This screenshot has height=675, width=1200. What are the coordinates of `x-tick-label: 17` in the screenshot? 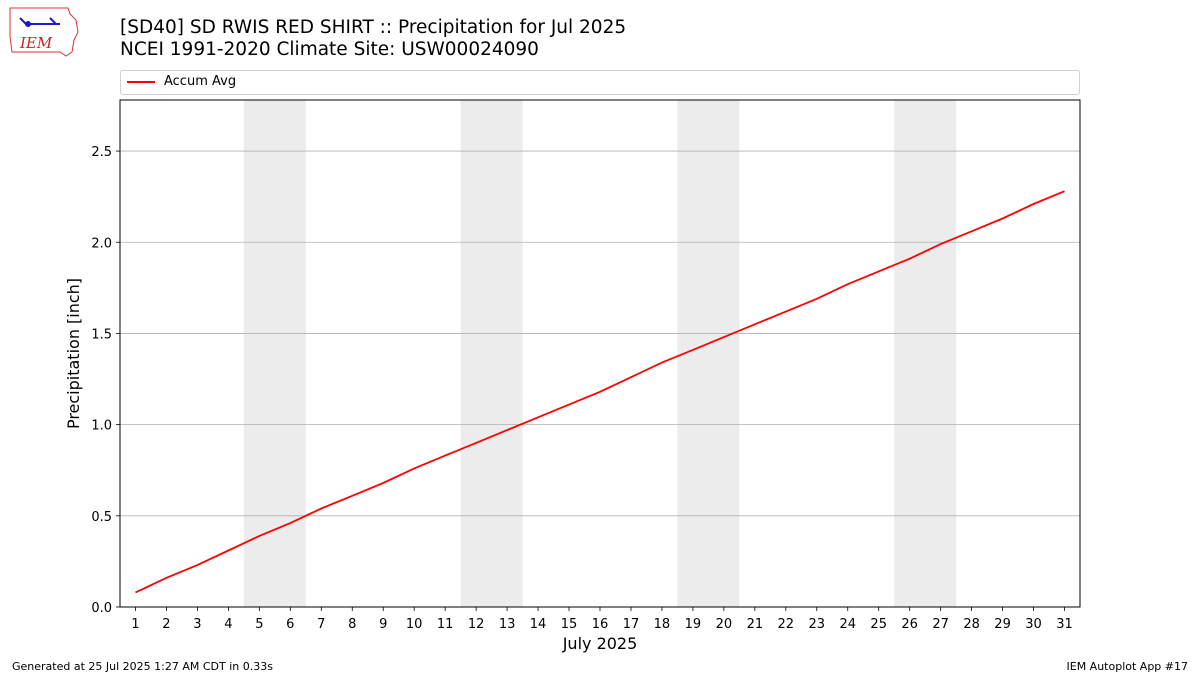 It's located at (631, 624).